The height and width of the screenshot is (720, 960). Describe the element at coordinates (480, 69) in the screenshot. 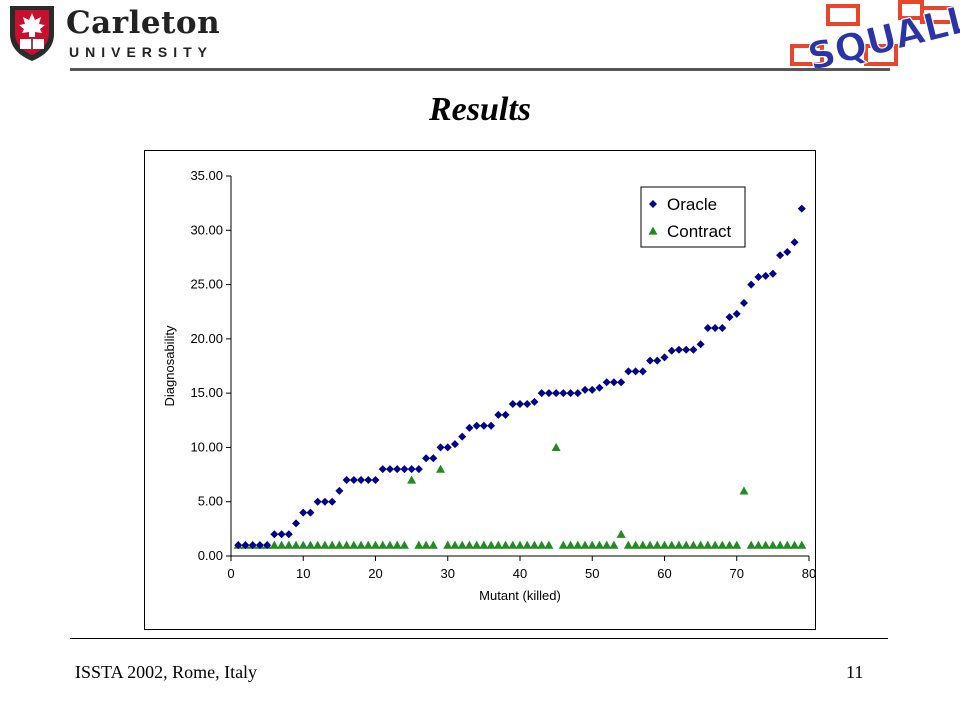

I see `header-divider` at that location.